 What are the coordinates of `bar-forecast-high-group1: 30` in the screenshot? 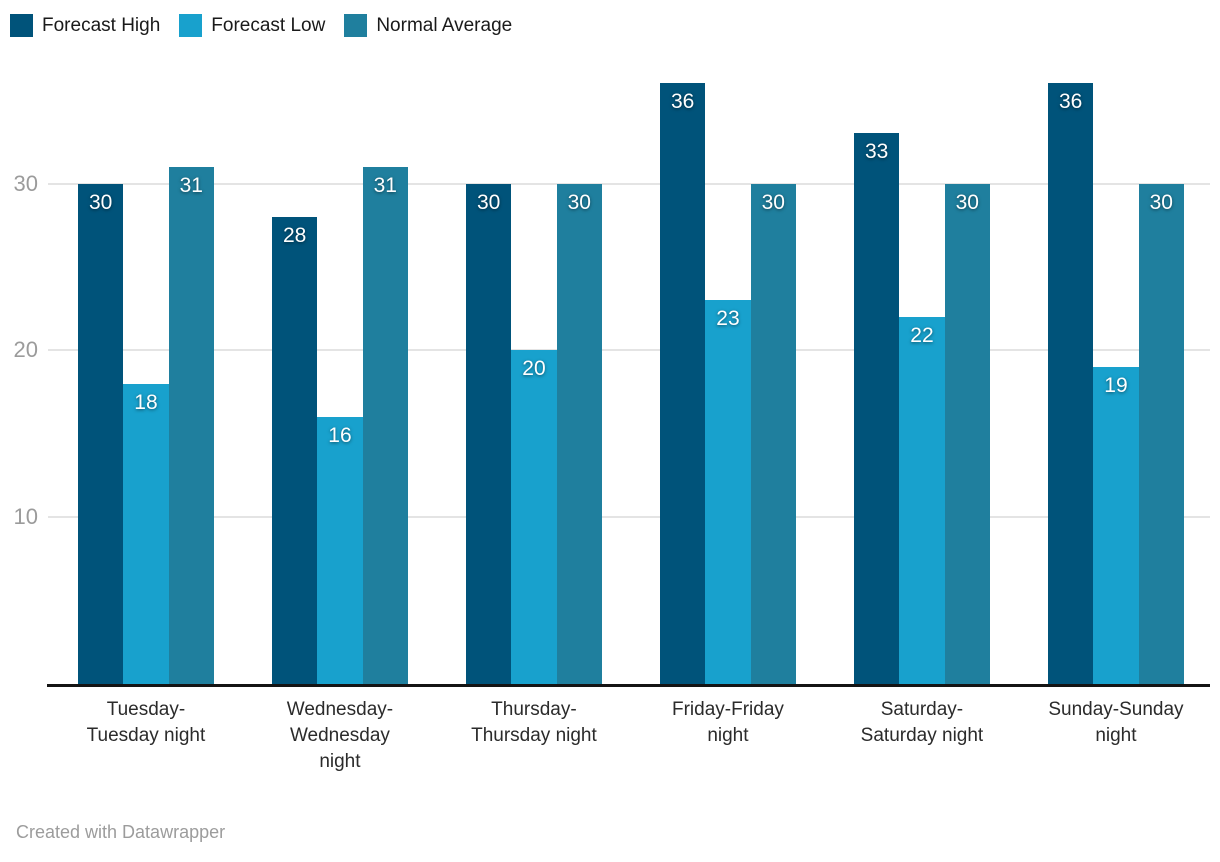 It's located at (101, 433).